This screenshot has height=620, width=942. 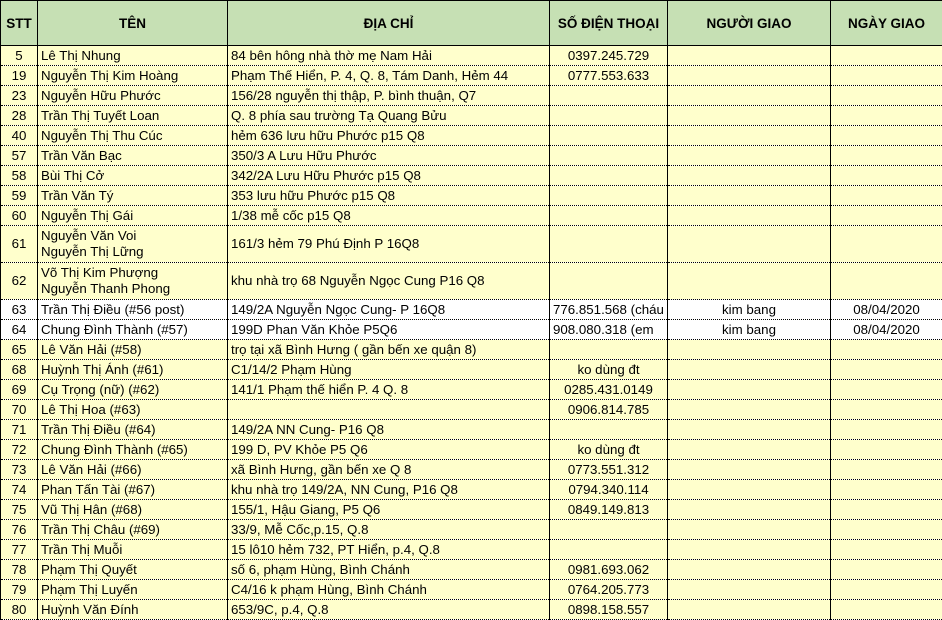 I want to click on address-cell: C1/14/2 Phạm Hùng, so click(x=389, y=370).